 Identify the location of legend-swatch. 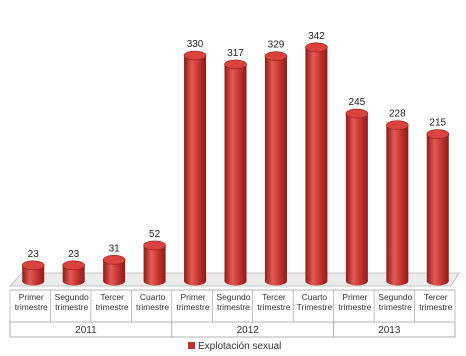
(191, 345).